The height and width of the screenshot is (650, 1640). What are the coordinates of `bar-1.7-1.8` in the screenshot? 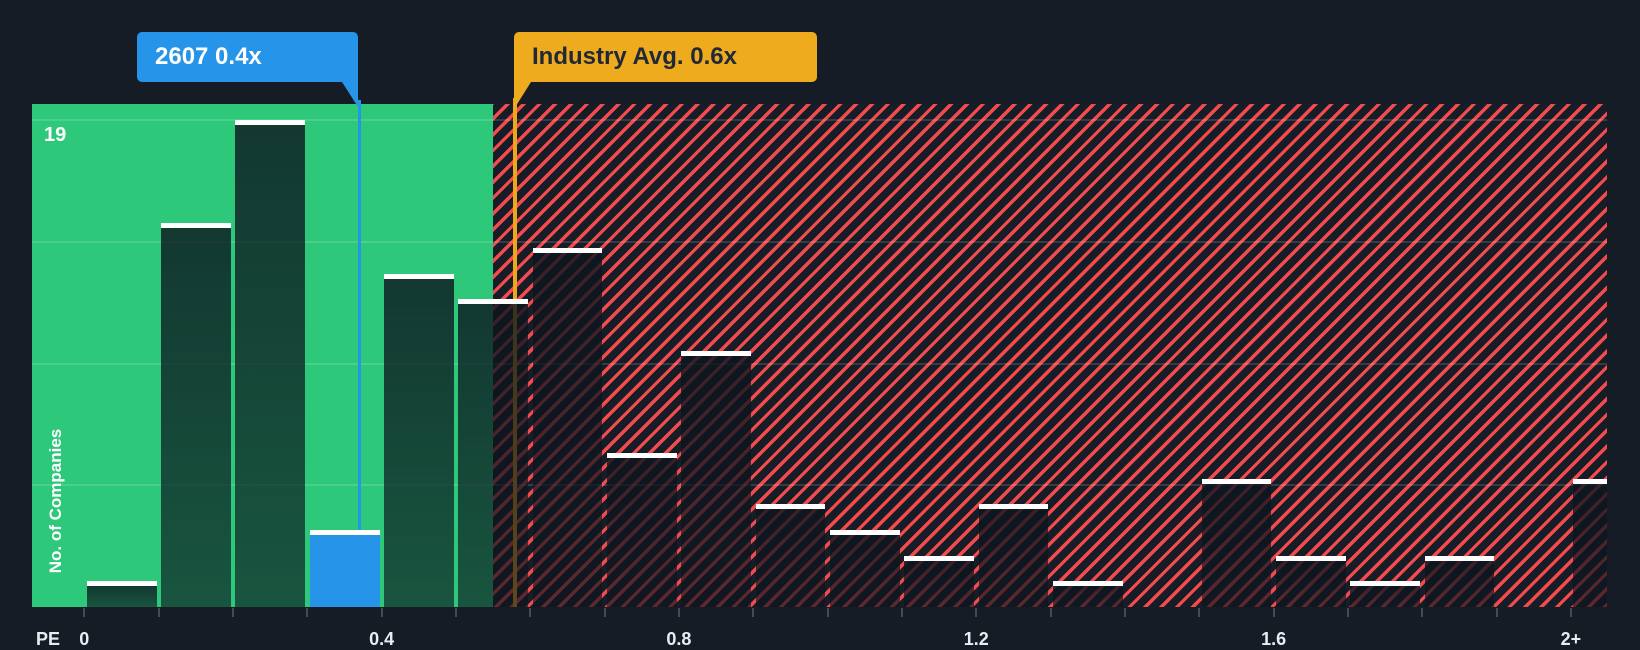 It's located at (1385, 594).